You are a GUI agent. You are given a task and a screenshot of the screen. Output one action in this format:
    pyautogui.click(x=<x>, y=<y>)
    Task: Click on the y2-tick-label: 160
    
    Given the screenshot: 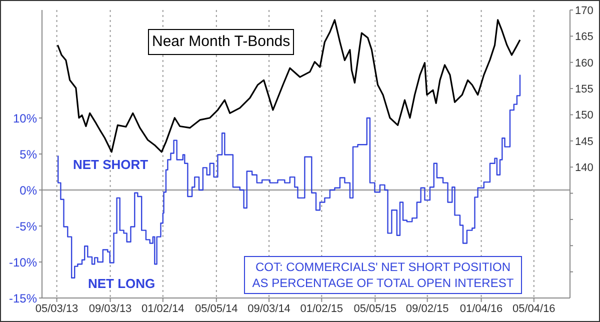 What is the action you would take?
    pyautogui.click(x=584, y=63)
    